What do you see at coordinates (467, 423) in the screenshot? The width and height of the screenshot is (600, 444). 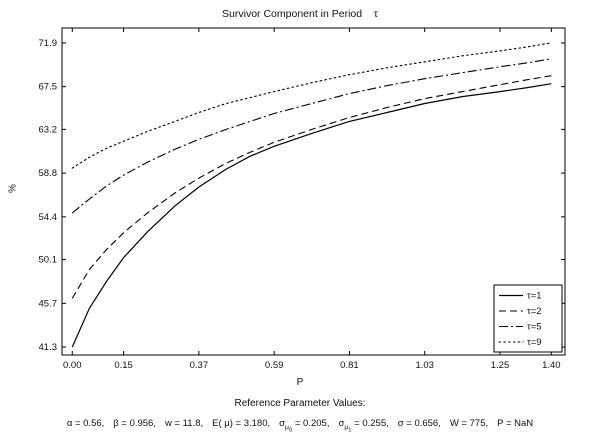 I see `parameter-7: W = 775` at bounding box center [467, 423].